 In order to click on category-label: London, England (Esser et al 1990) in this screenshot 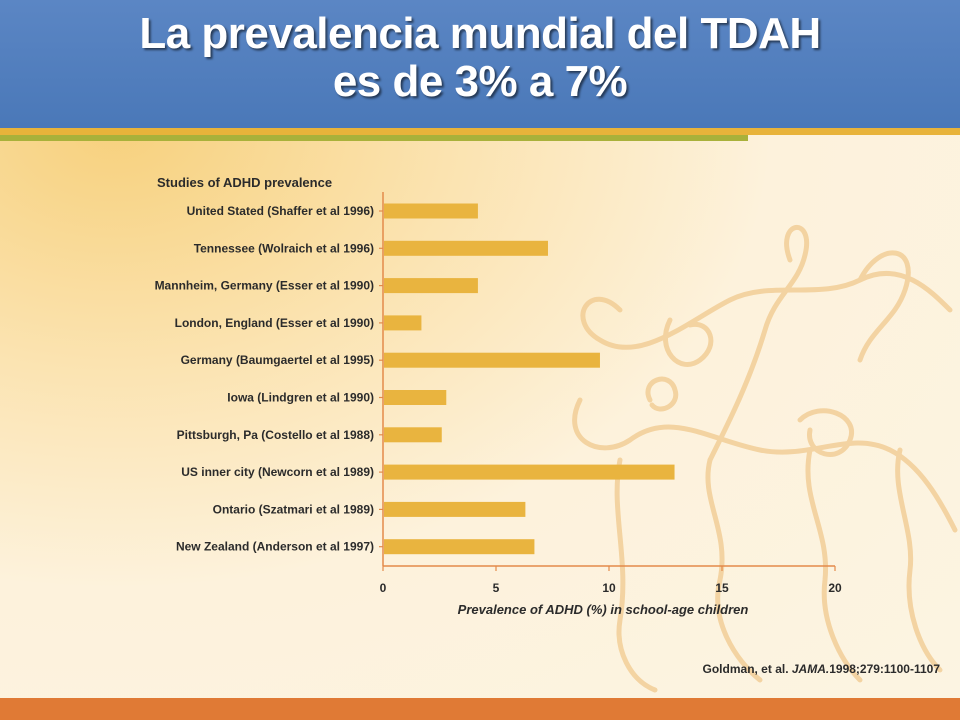, I will do `click(274, 323)`.